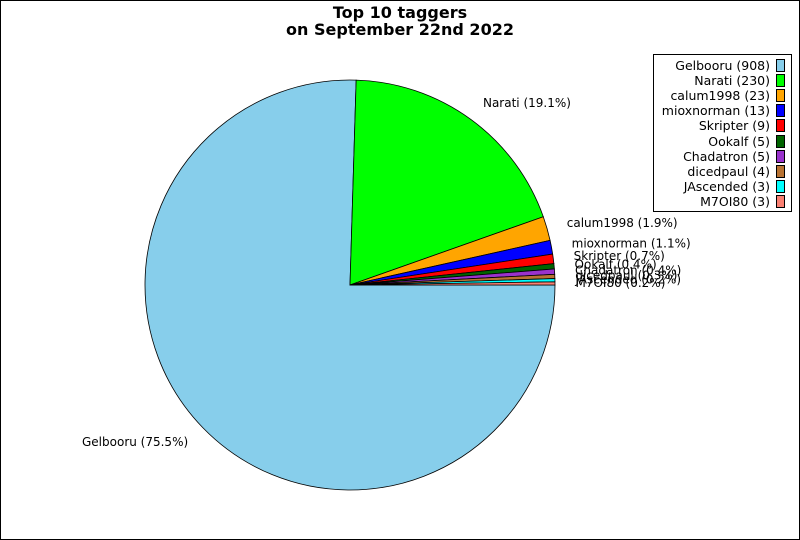 The width and height of the screenshot is (800, 540). What do you see at coordinates (400, 12) in the screenshot?
I see `chart-title: Top 10 taggers` at bounding box center [400, 12].